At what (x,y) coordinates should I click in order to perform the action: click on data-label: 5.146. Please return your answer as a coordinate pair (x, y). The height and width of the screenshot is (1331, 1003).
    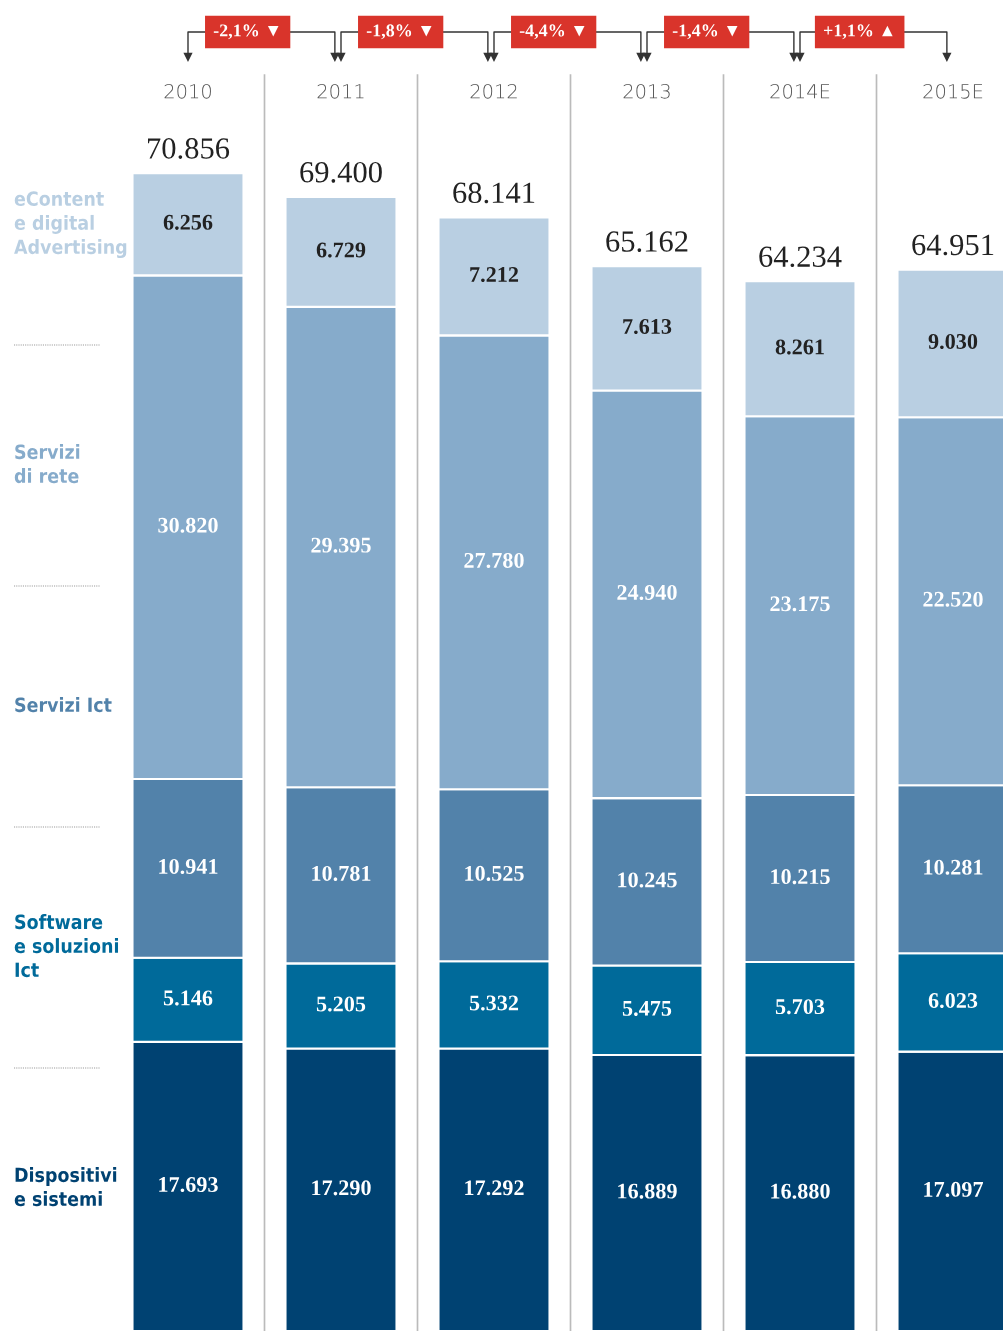
    Looking at the image, I should click on (188, 998).